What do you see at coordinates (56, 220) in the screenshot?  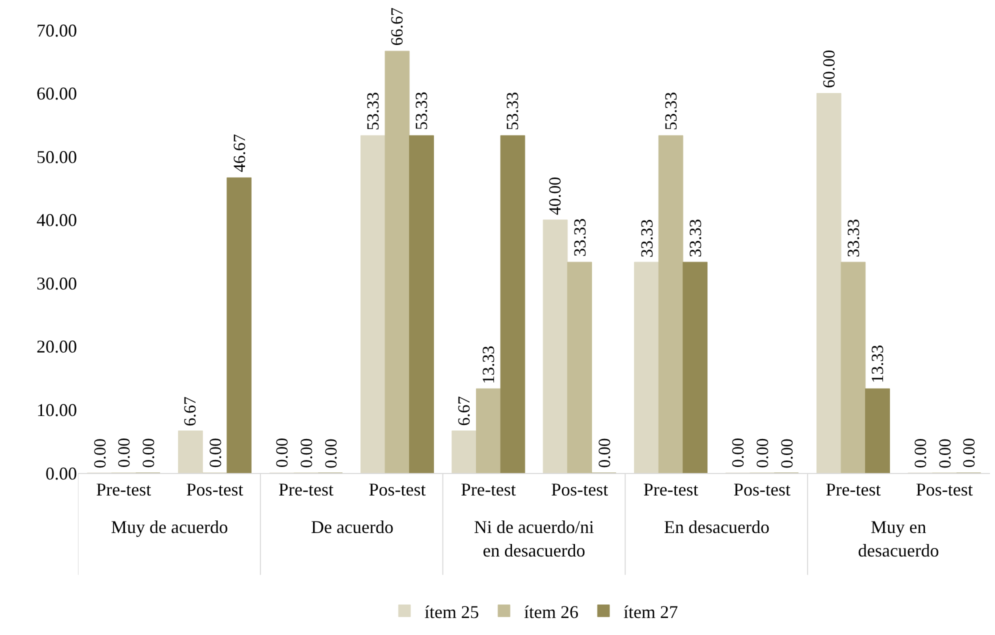 I see `y-tick-label: 40.00` at bounding box center [56, 220].